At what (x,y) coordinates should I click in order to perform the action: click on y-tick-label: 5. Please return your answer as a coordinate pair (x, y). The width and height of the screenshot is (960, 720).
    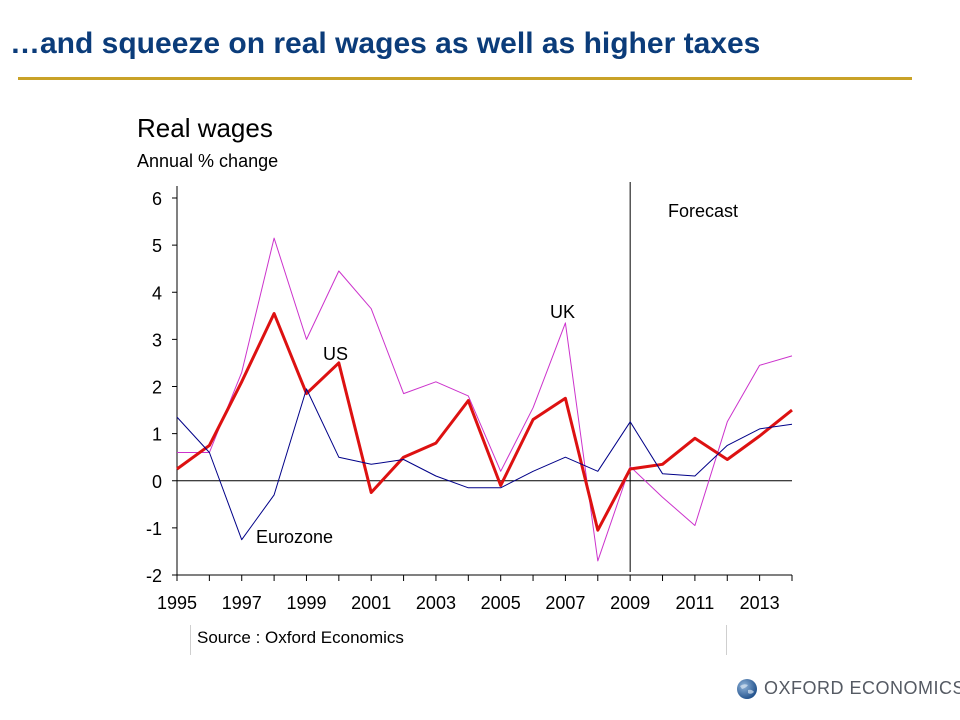
    Looking at the image, I should click on (157, 246).